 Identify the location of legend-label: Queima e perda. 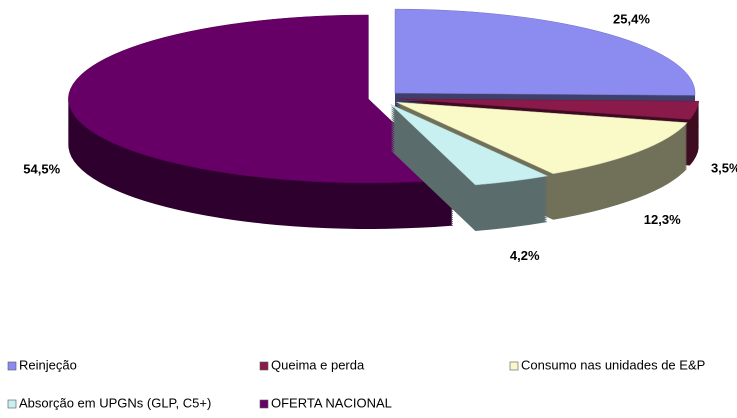
(318, 364).